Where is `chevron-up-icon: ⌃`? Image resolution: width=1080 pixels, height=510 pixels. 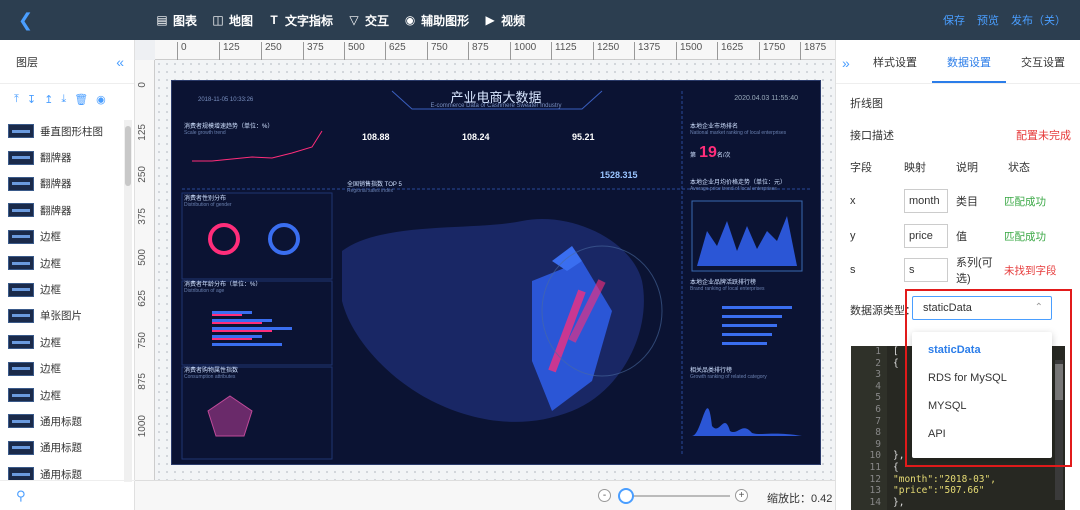 chevron-up-icon: ⌃ is located at coordinates (1038, 307).